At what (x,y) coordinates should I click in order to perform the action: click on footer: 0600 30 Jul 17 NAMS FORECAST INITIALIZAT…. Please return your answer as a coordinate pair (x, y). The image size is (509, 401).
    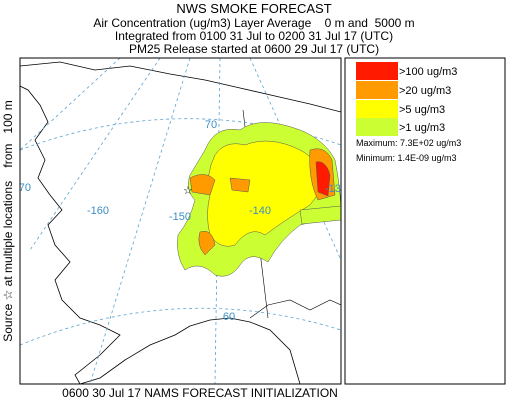
    Looking at the image, I should click on (200, 393).